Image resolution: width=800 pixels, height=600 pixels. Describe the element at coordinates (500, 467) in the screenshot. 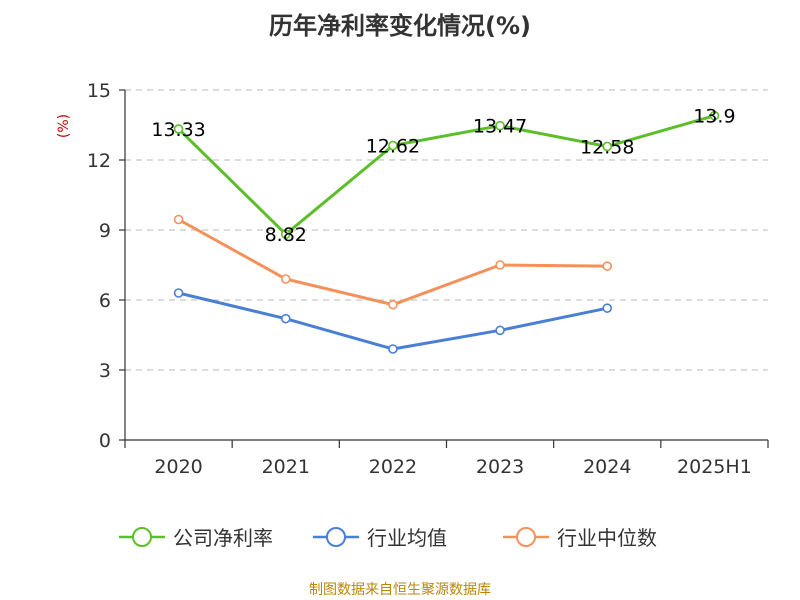

I see `x-tick-label: 2023` at that location.